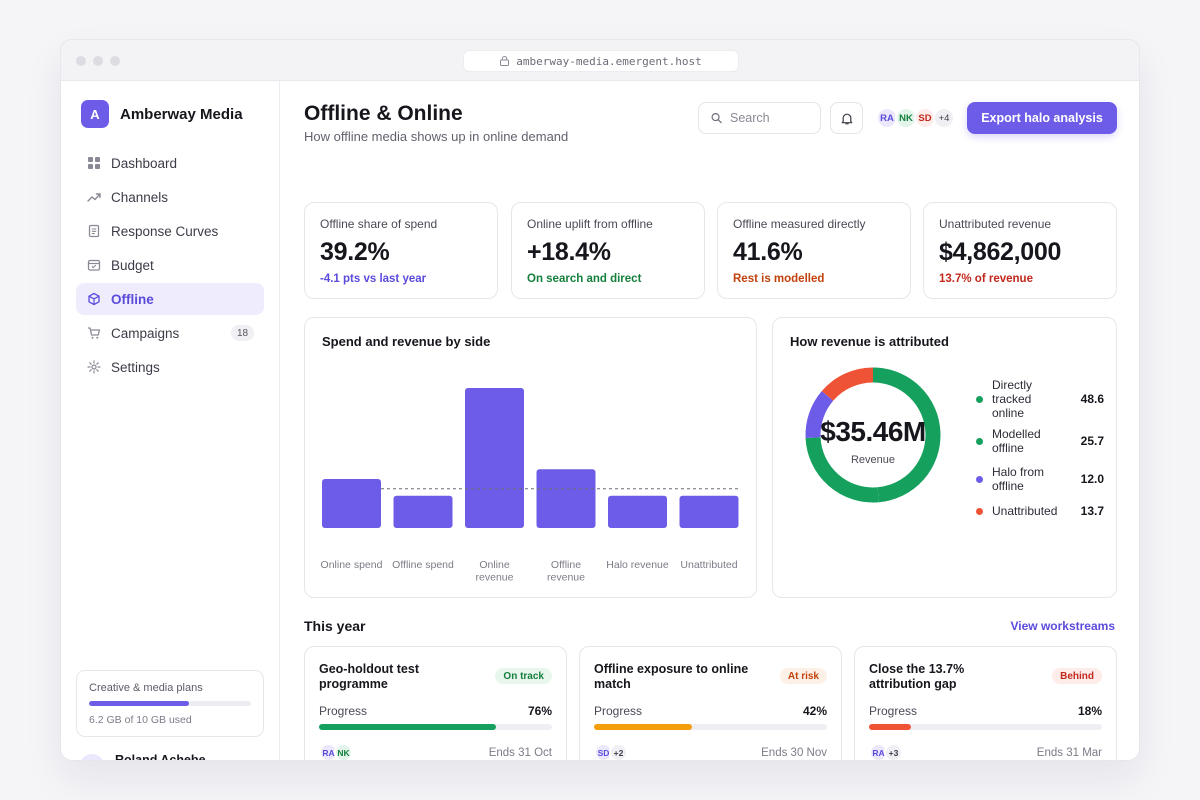 The height and width of the screenshot is (800, 1200). What do you see at coordinates (873, 431) in the screenshot?
I see `donut-center-value: $35.46M` at bounding box center [873, 431].